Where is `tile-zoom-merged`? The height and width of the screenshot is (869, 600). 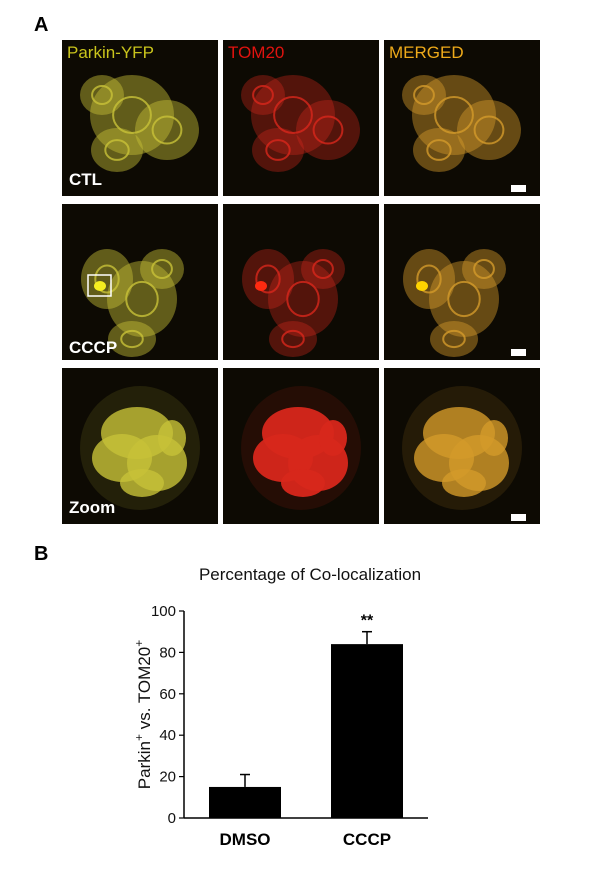 tile-zoom-merged is located at coordinates (462, 446).